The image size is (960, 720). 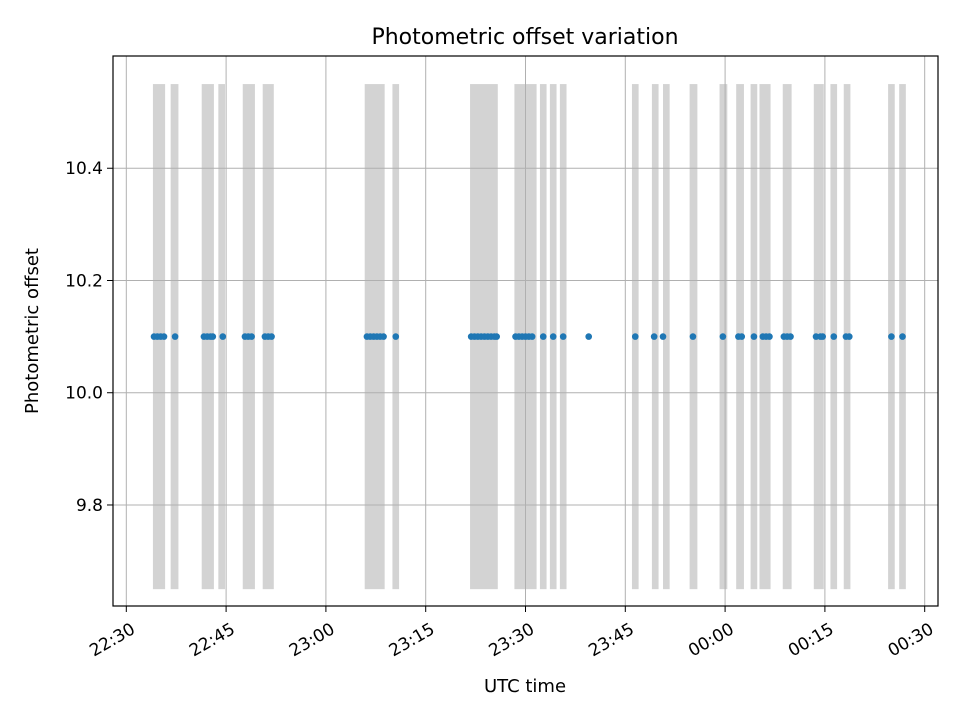 What do you see at coordinates (84, 394) in the screenshot?
I see `y-tick-label: 10.0` at bounding box center [84, 394].